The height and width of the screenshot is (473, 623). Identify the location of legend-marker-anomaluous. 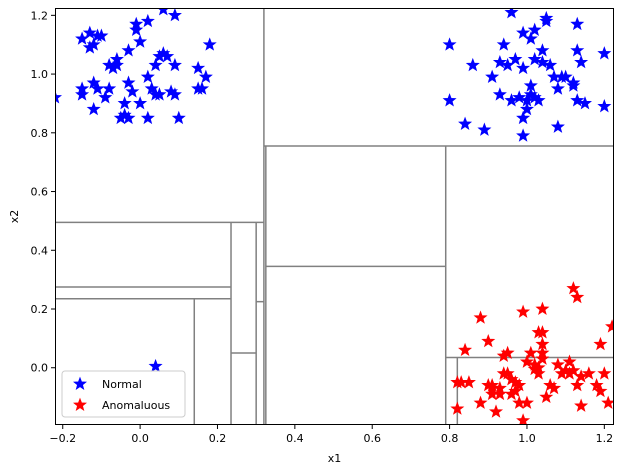
(80, 404).